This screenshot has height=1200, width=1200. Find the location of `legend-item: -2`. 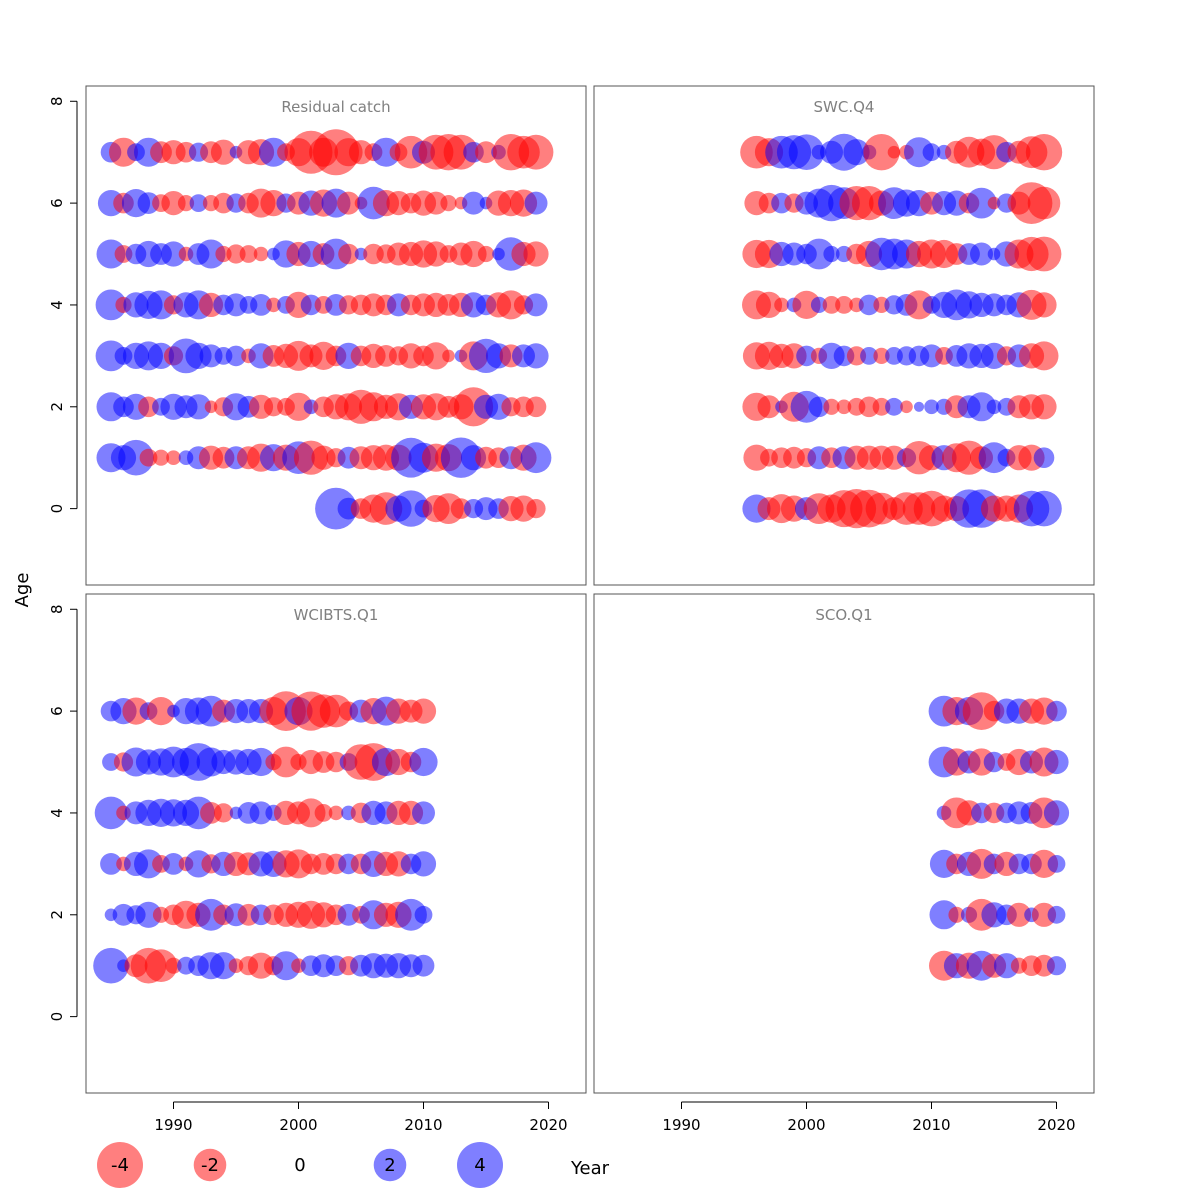

legend-item: -2 is located at coordinates (210, 1165).